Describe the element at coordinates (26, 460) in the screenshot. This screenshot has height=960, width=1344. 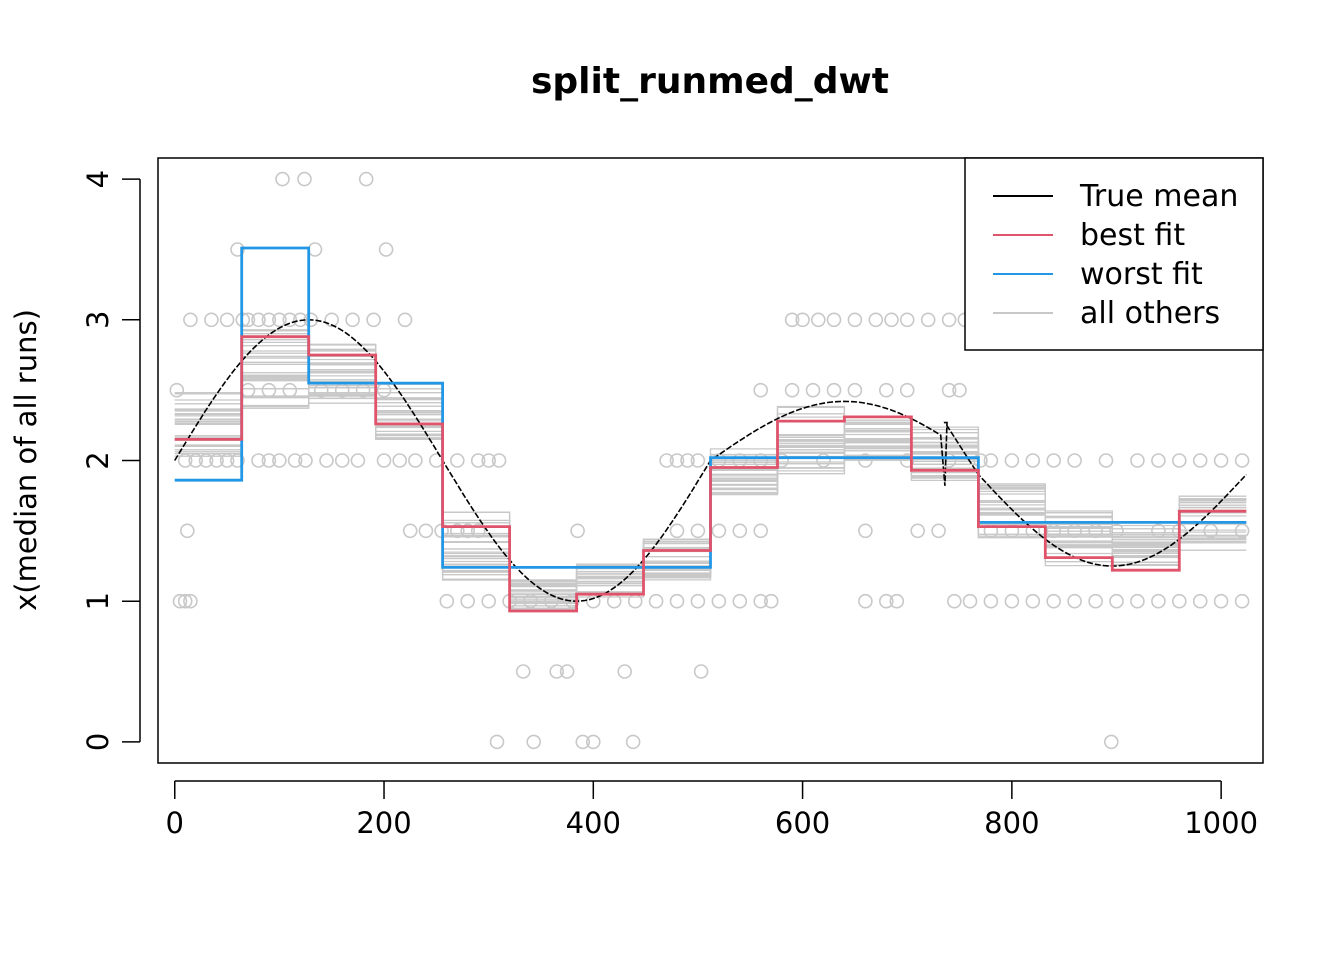
I see `y-axis-label: x(median of all runs)` at that location.